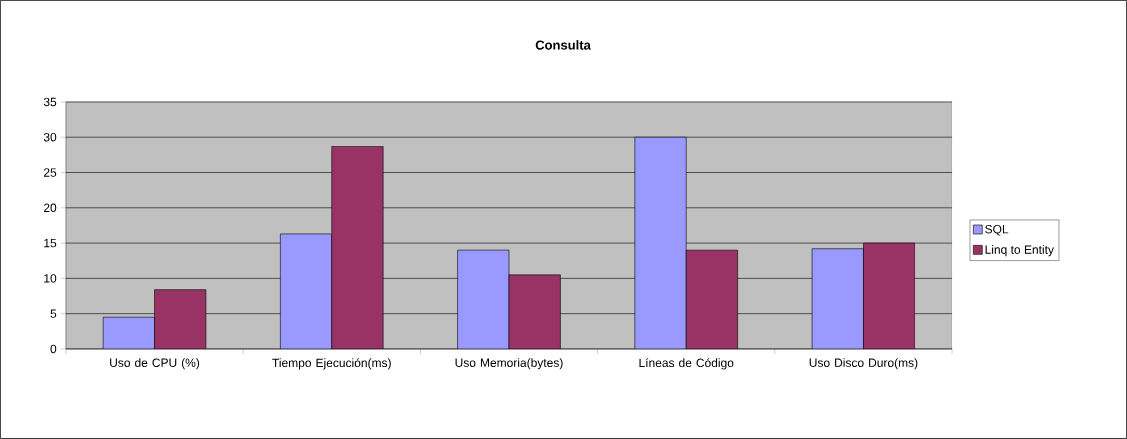  Describe the element at coordinates (863, 364) in the screenshot. I see `x-tick-label: Uso Disco Duro(ms)` at that location.